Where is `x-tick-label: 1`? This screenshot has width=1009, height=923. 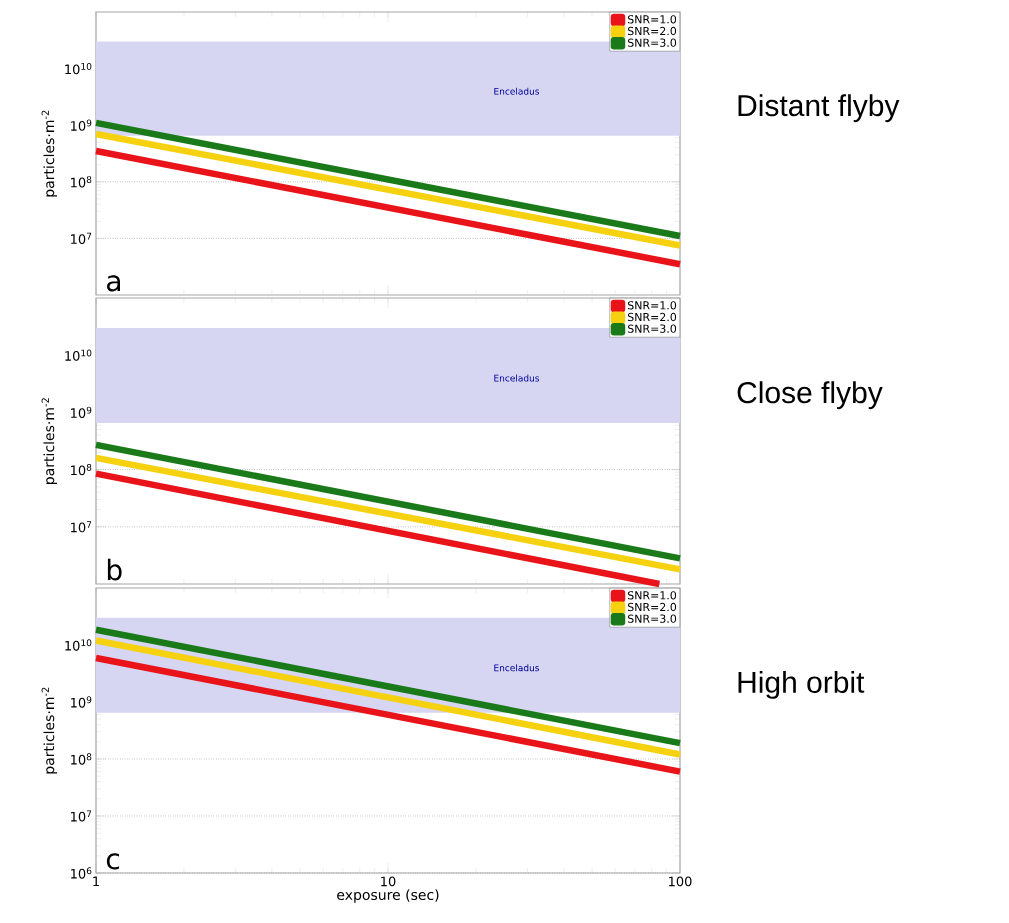
x-tick-label: 1 is located at coordinates (96, 881).